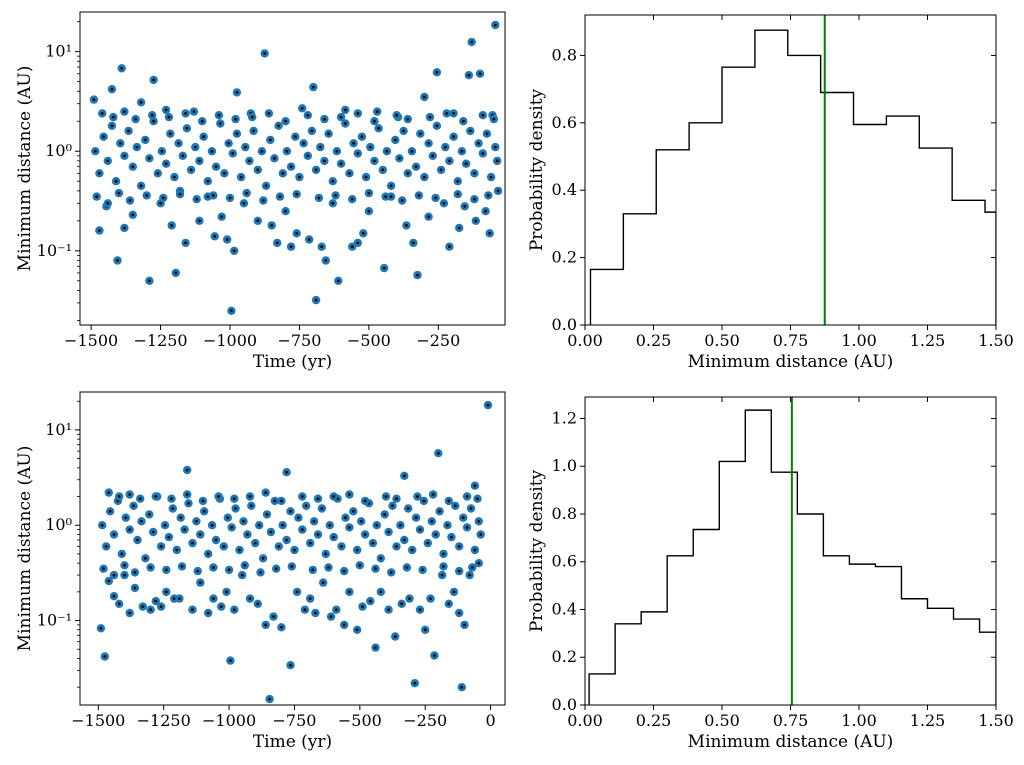  I want to click on x-tick-label: −500, so click(369, 340).